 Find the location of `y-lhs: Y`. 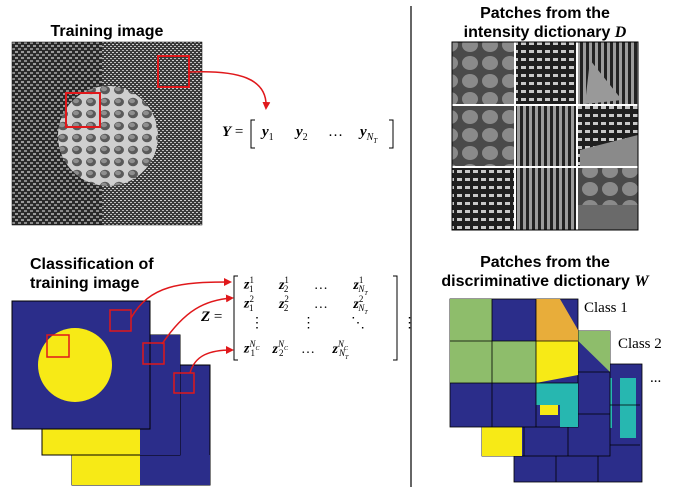

y-lhs: Y is located at coordinates (227, 132).